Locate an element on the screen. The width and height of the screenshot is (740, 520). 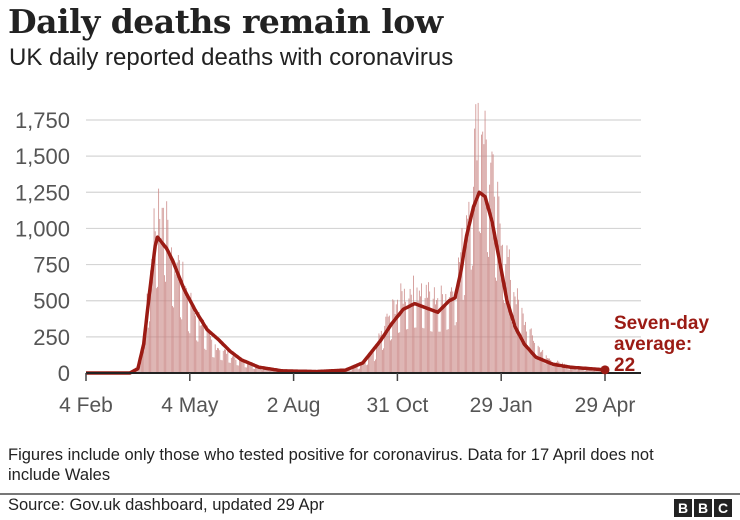
x-tick-labels: 4 Feb 4 May 2 Aug 31 Oct 29 Jan 29 Apr is located at coordinates (347, 395).